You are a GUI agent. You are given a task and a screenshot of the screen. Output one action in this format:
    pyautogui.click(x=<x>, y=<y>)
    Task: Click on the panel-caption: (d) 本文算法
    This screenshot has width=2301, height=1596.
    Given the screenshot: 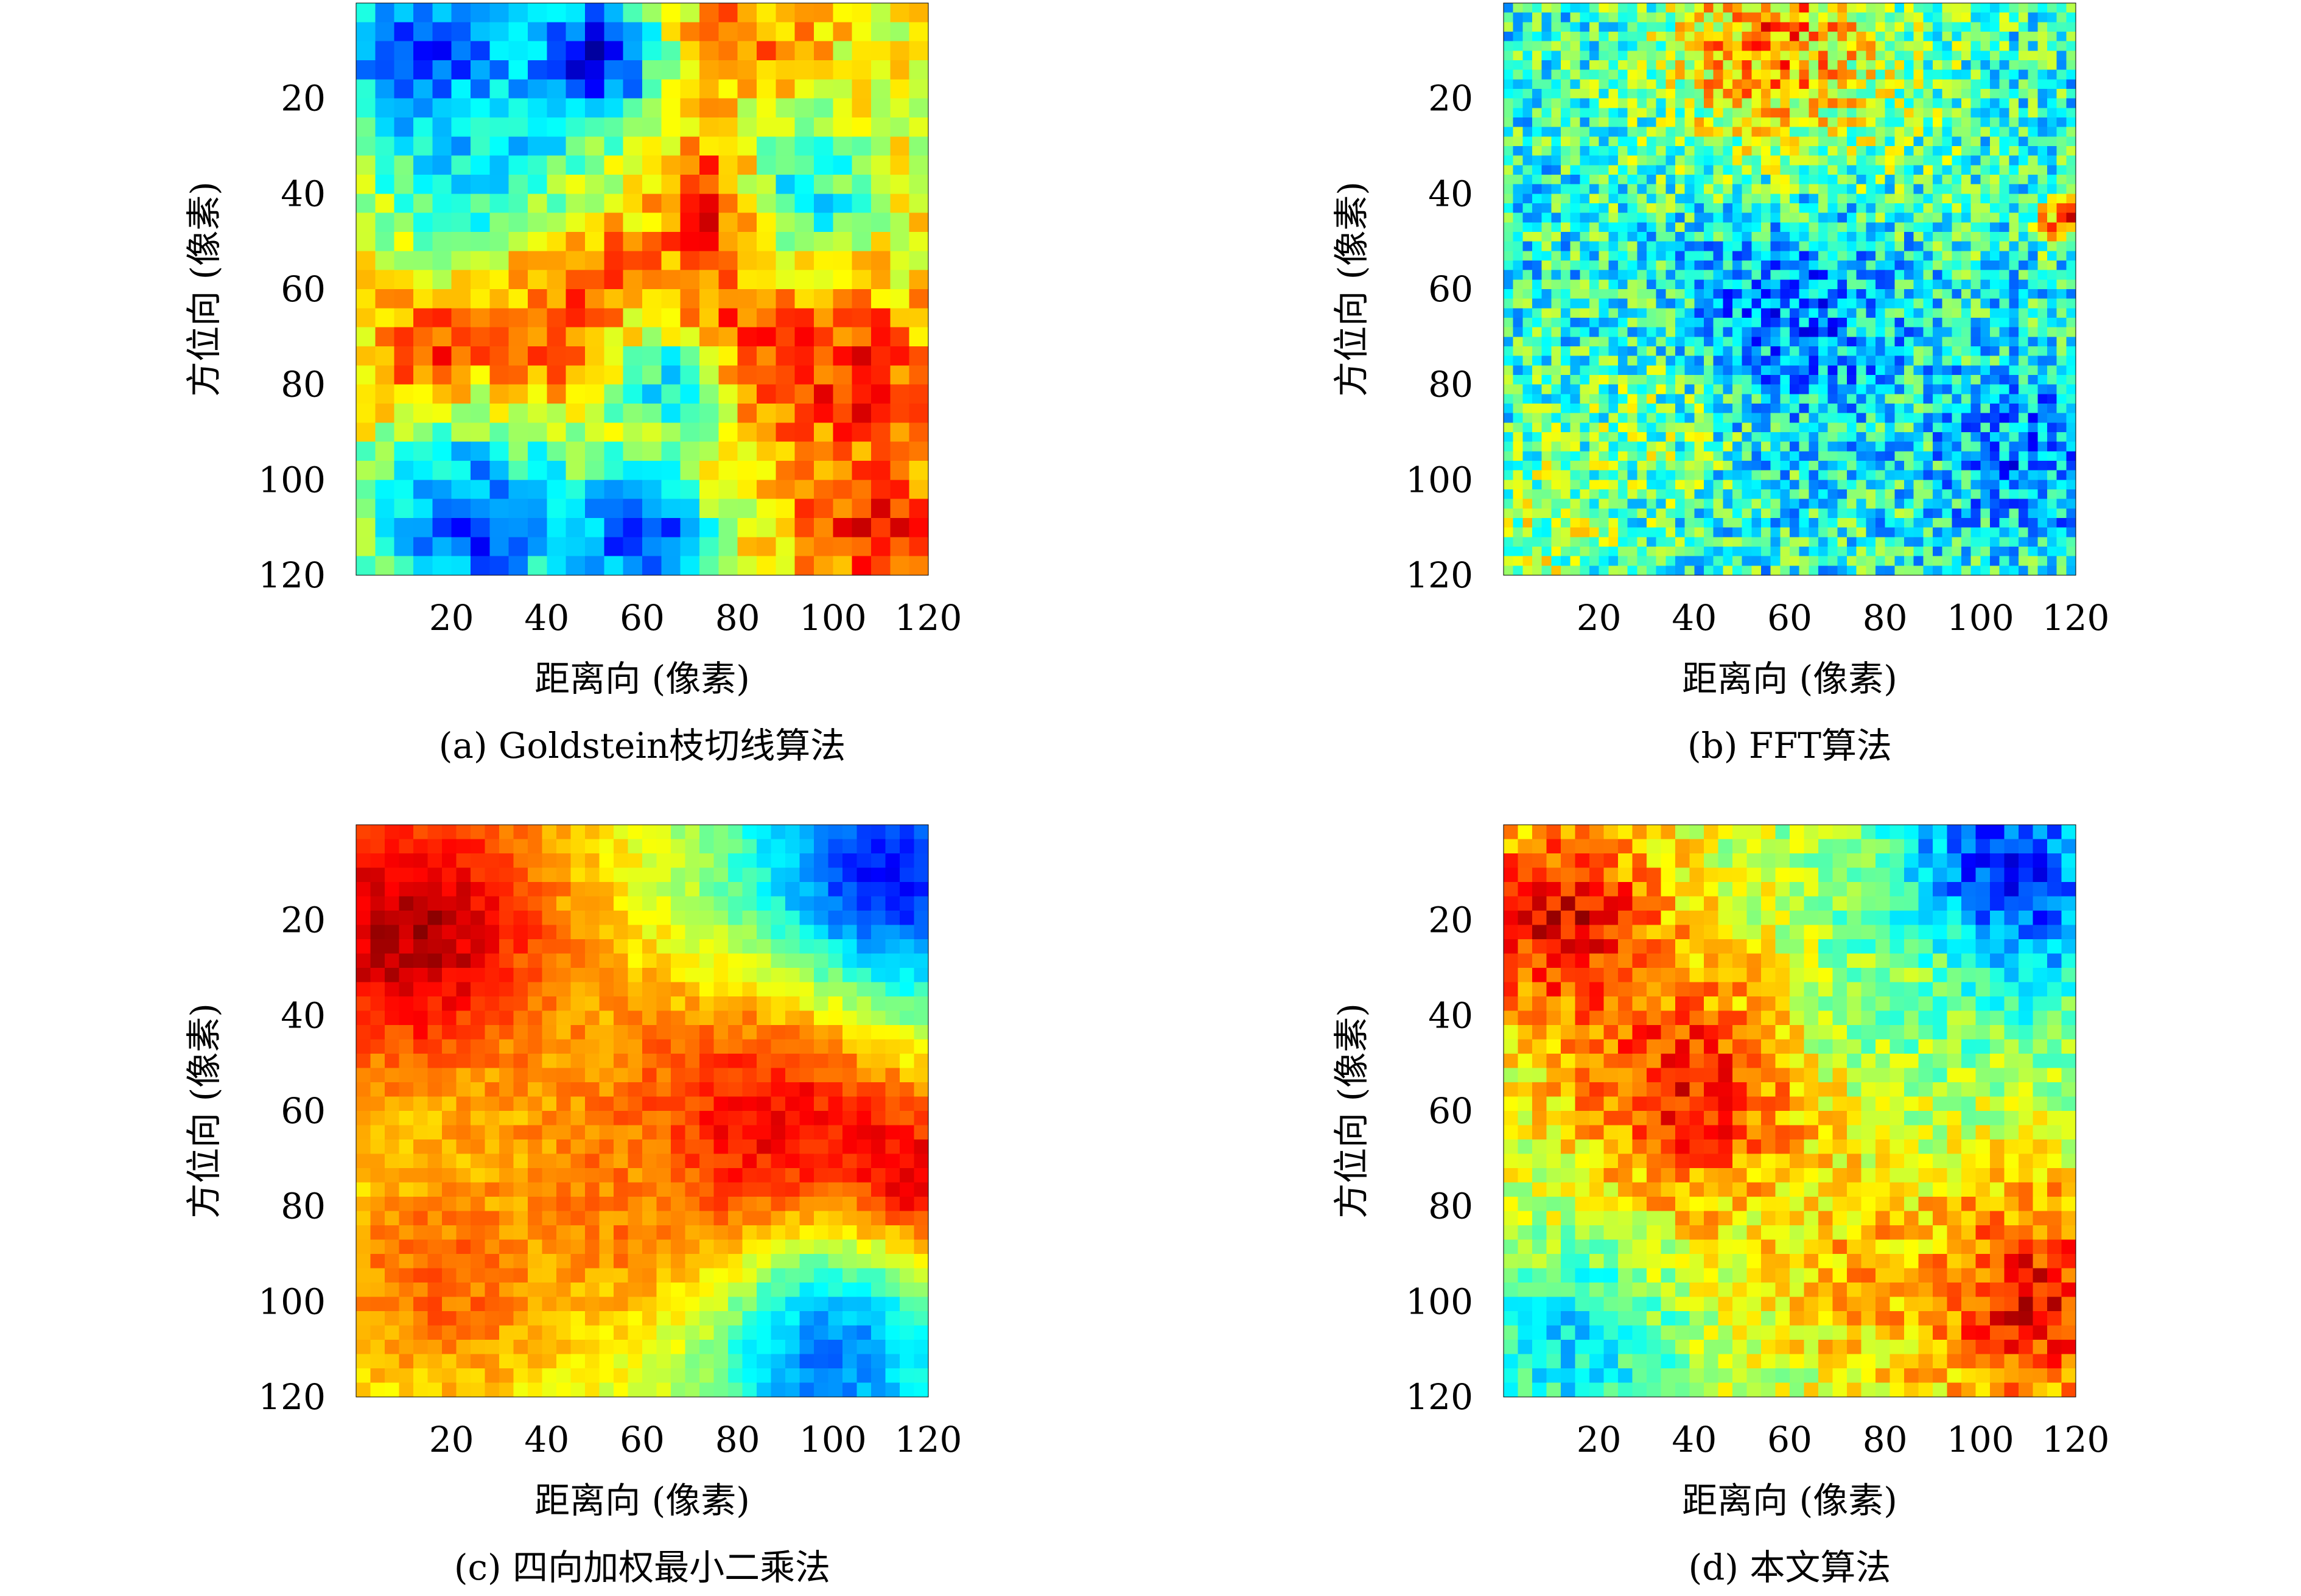 What is the action you would take?
    pyautogui.click(x=1790, y=1567)
    